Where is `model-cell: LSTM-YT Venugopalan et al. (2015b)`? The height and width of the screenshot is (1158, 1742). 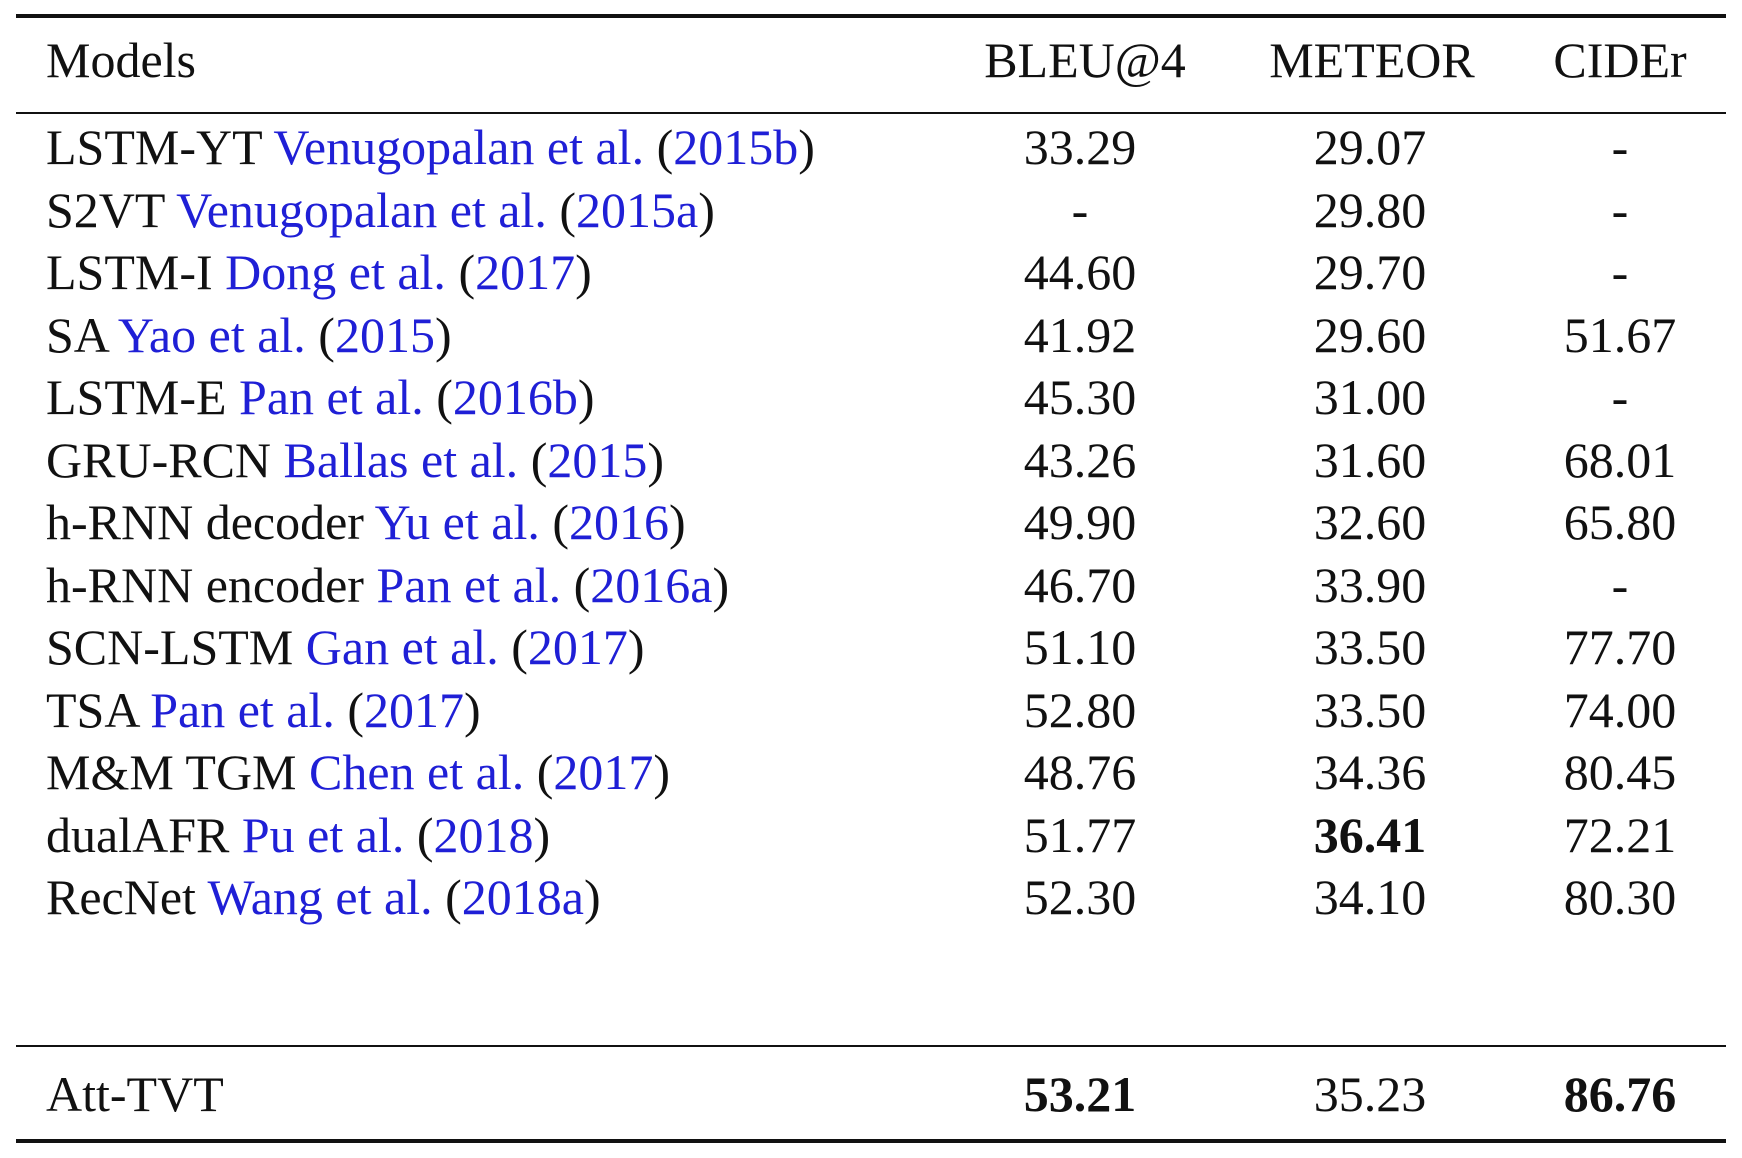 model-cell: LSTM-YT Venugopalan et al. (2015b) is located at coordinates (430, 147).